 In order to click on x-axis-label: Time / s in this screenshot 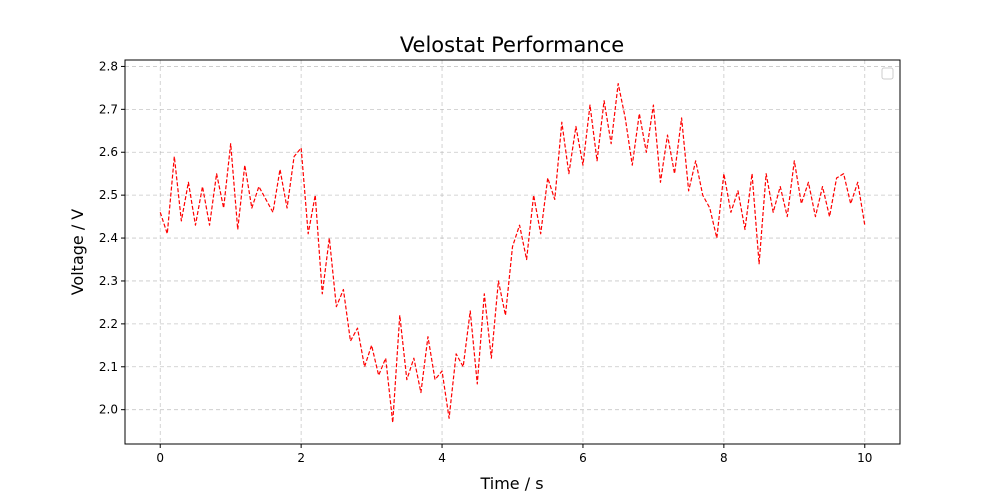, I will do `click(511, 483)`.